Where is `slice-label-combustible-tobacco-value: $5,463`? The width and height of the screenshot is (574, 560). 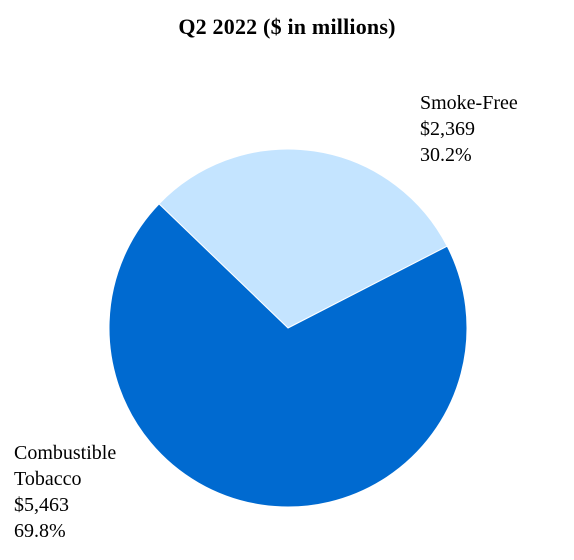 slice-label-combustible-tobacco-value: $5,463 is located at coordinates (41, 505).